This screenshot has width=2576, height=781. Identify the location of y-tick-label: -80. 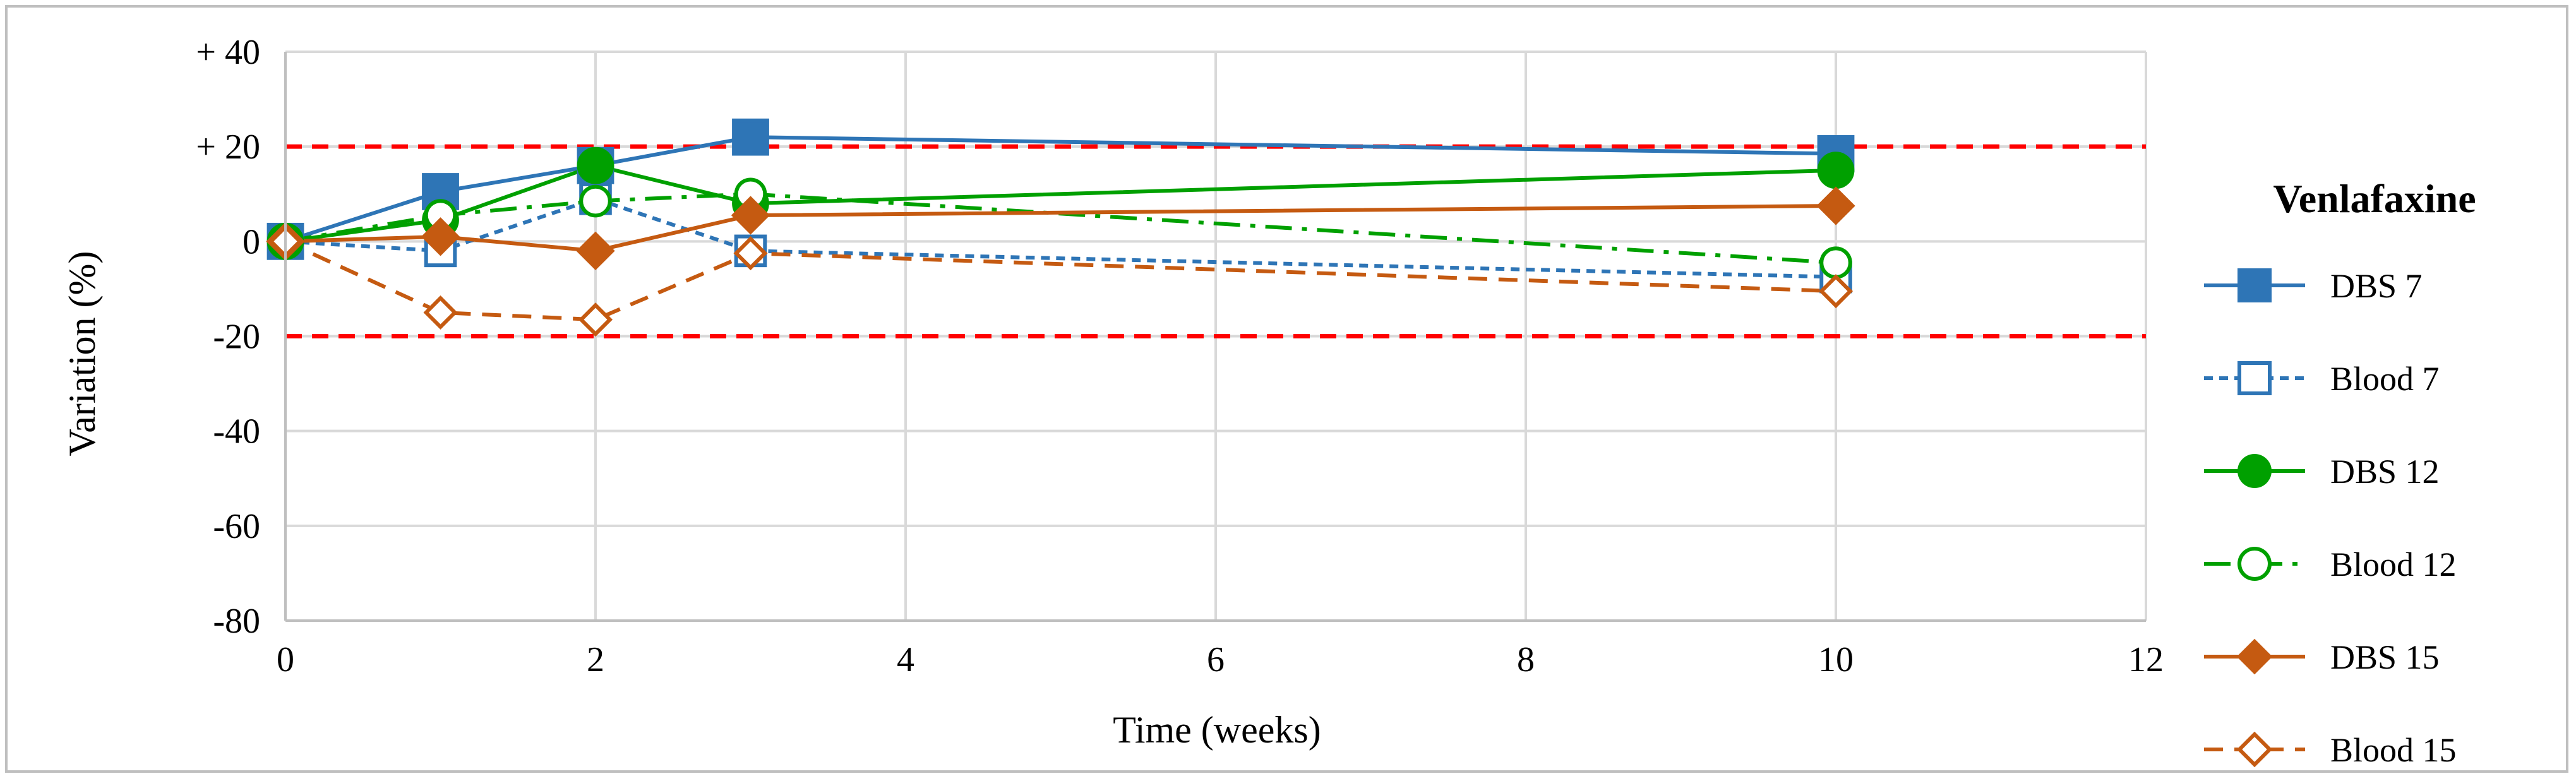
(236, 621).